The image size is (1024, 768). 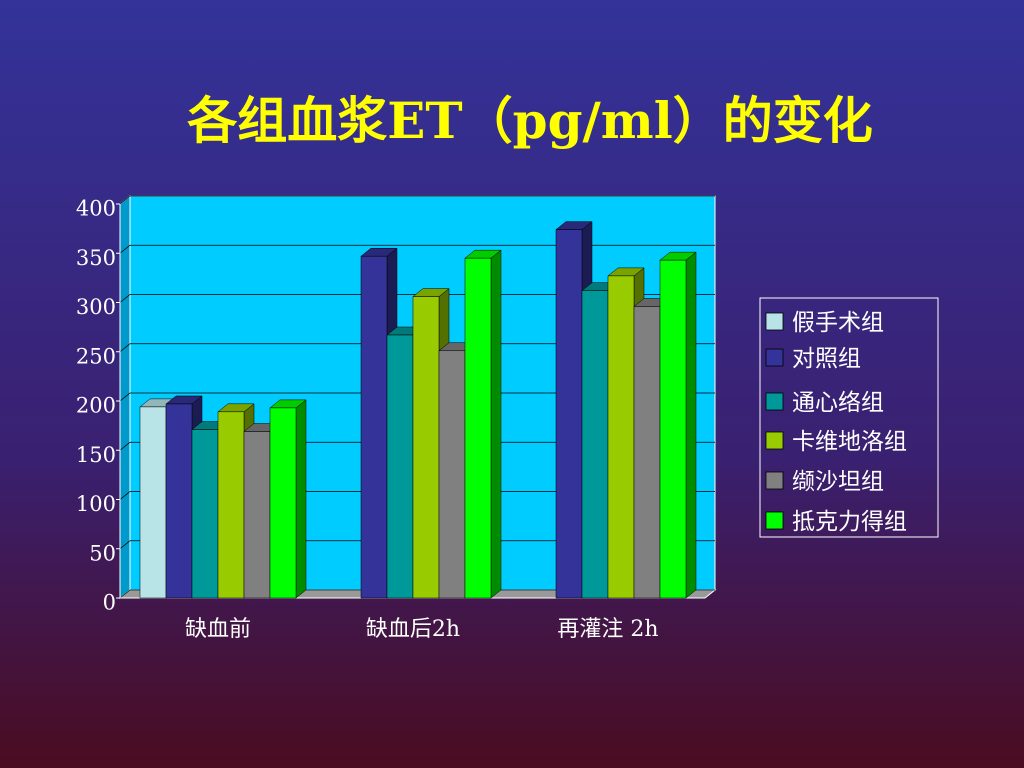 What do you see at coordinates (838, 482) in the screenshot?
I see `legend-label: 缬沙坦组` at bounding box center [838, 482].